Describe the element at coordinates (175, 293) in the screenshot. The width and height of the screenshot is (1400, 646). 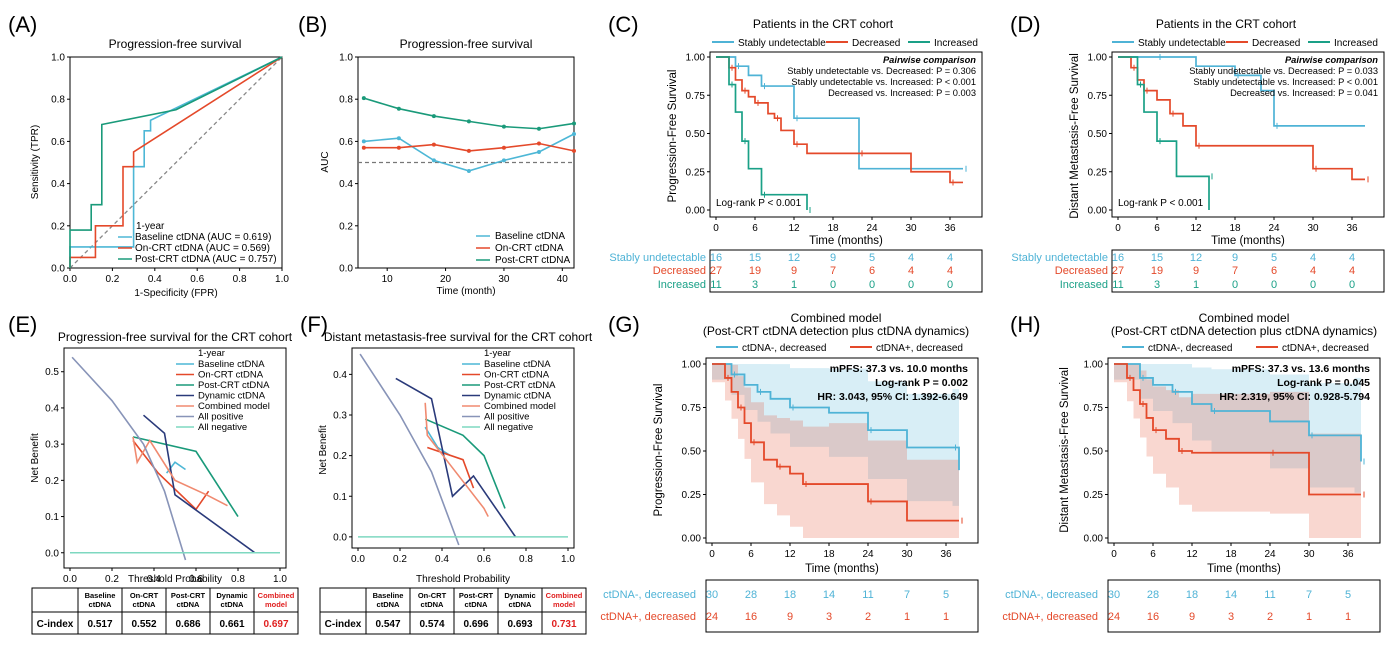
I see `panel-a-xlabel: 1-Specificity (FPR)` at that location.